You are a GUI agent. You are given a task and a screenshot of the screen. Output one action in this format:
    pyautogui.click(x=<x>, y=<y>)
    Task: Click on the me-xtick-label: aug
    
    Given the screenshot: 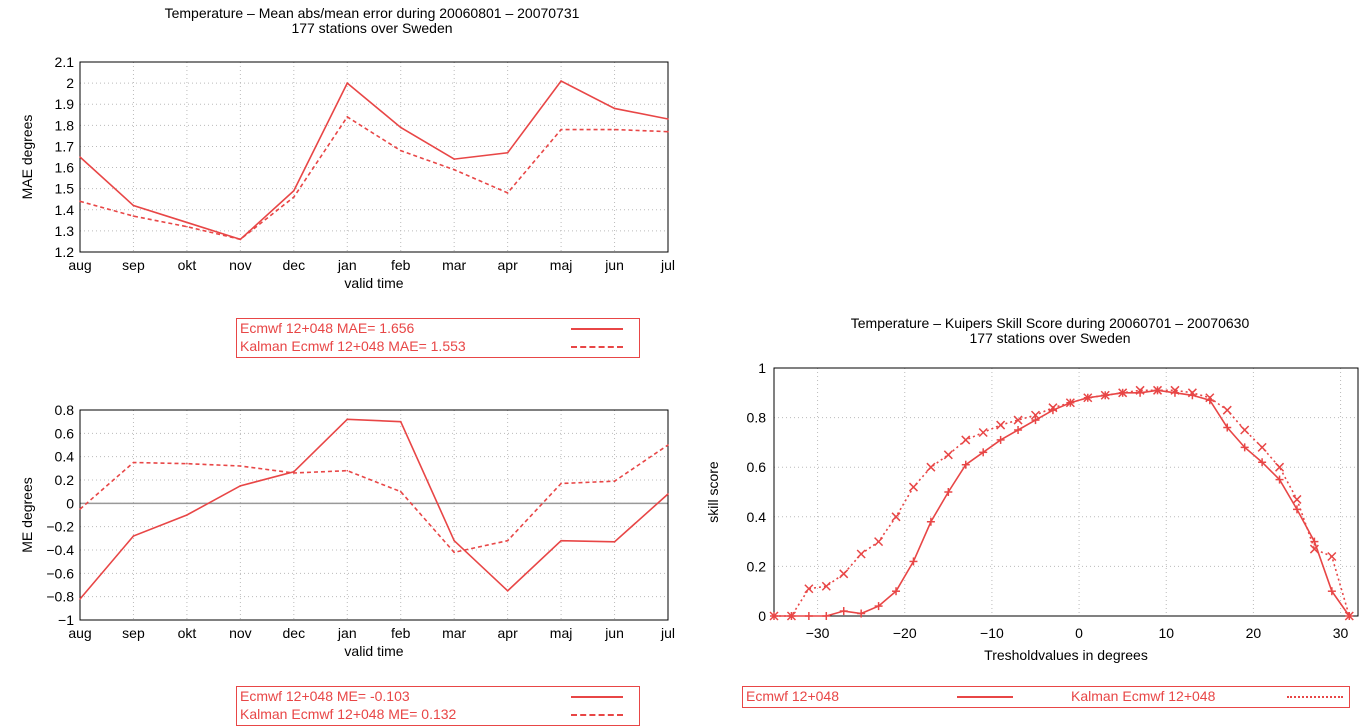 What is the action you would take?
    pyautogui.click(x=79, y=633)
    